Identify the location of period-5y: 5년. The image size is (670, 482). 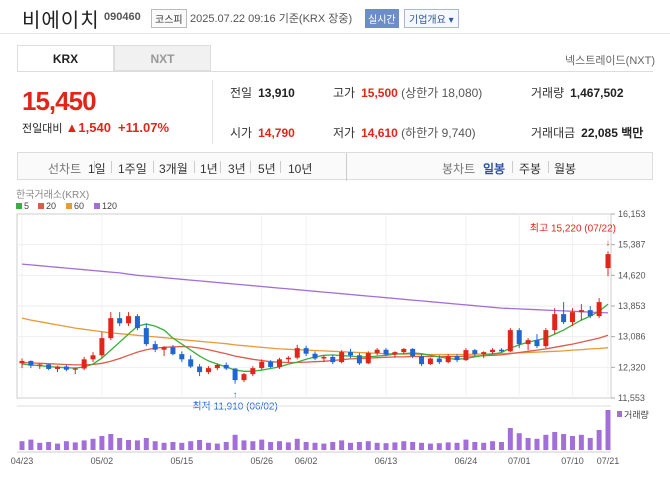
(267, 169).